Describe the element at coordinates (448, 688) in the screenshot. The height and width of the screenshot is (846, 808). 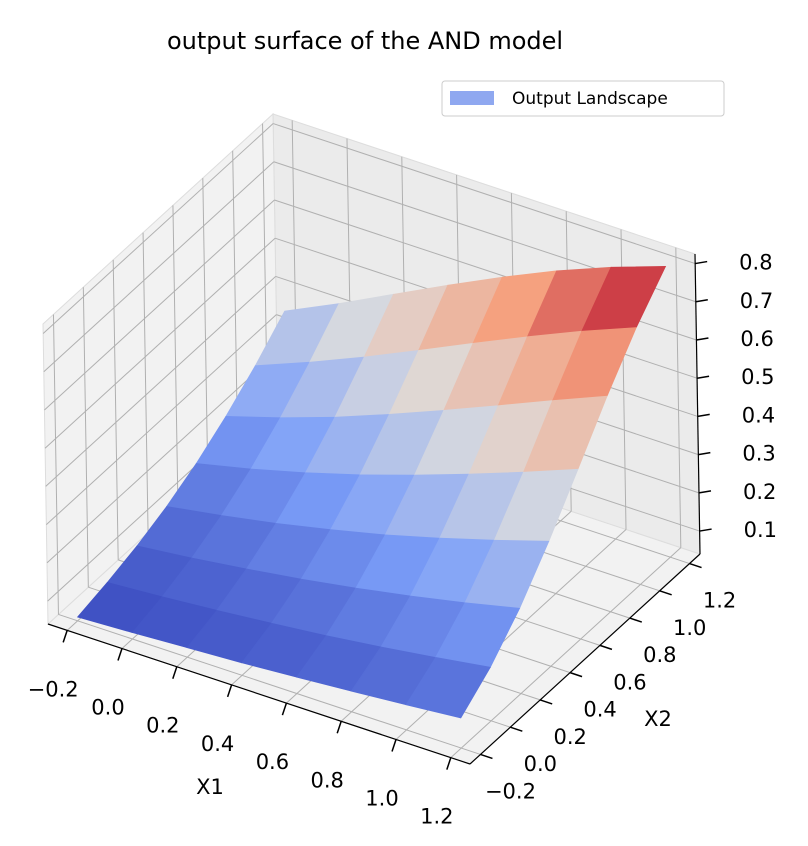
I see `surface-facet` at that location.